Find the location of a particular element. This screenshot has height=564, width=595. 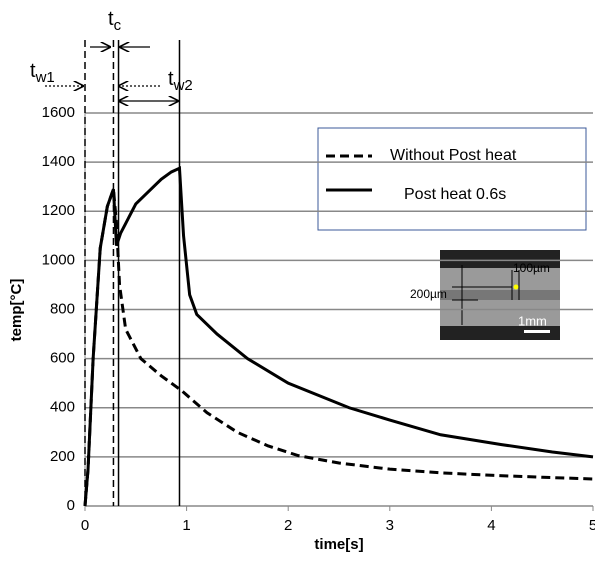

x-tick-label: 5 is located at coordinates (592, 525).